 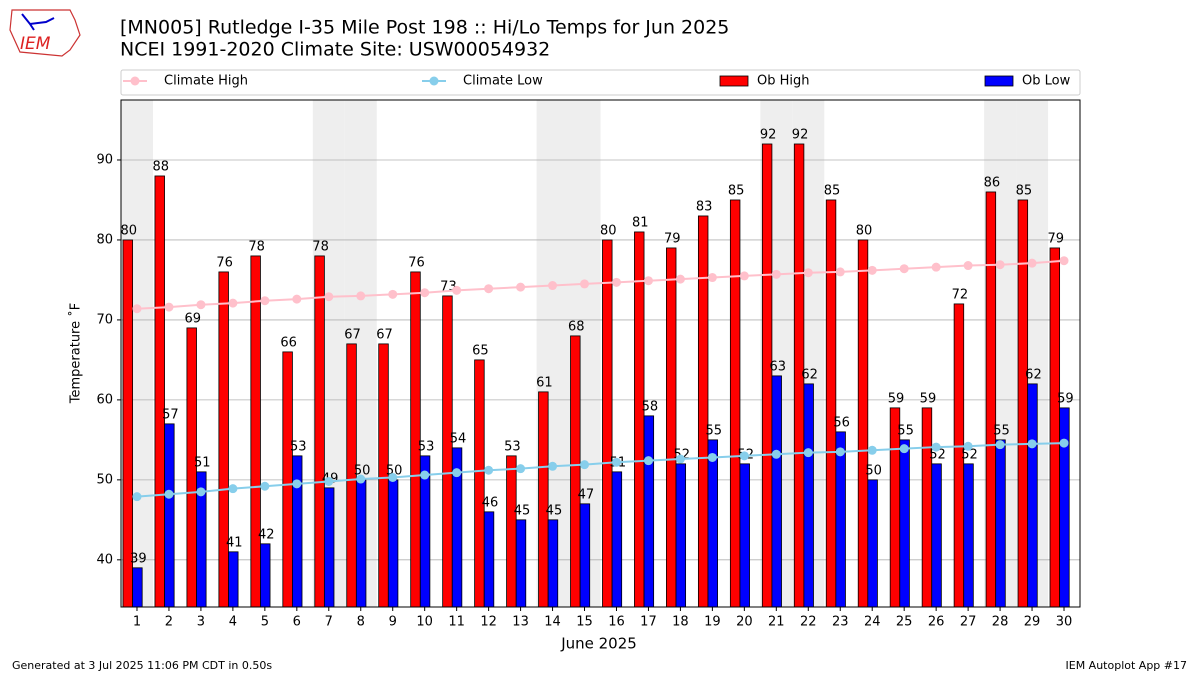 I want to click on bar-label: 54, so click(x=458, y=438).